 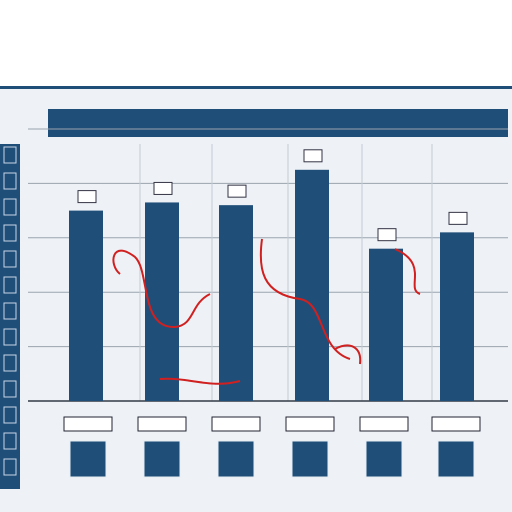 What do you see at coordinates (278, 123) in the screenshot?
I see `chart-title-bar` at bounding box center [278, 123].